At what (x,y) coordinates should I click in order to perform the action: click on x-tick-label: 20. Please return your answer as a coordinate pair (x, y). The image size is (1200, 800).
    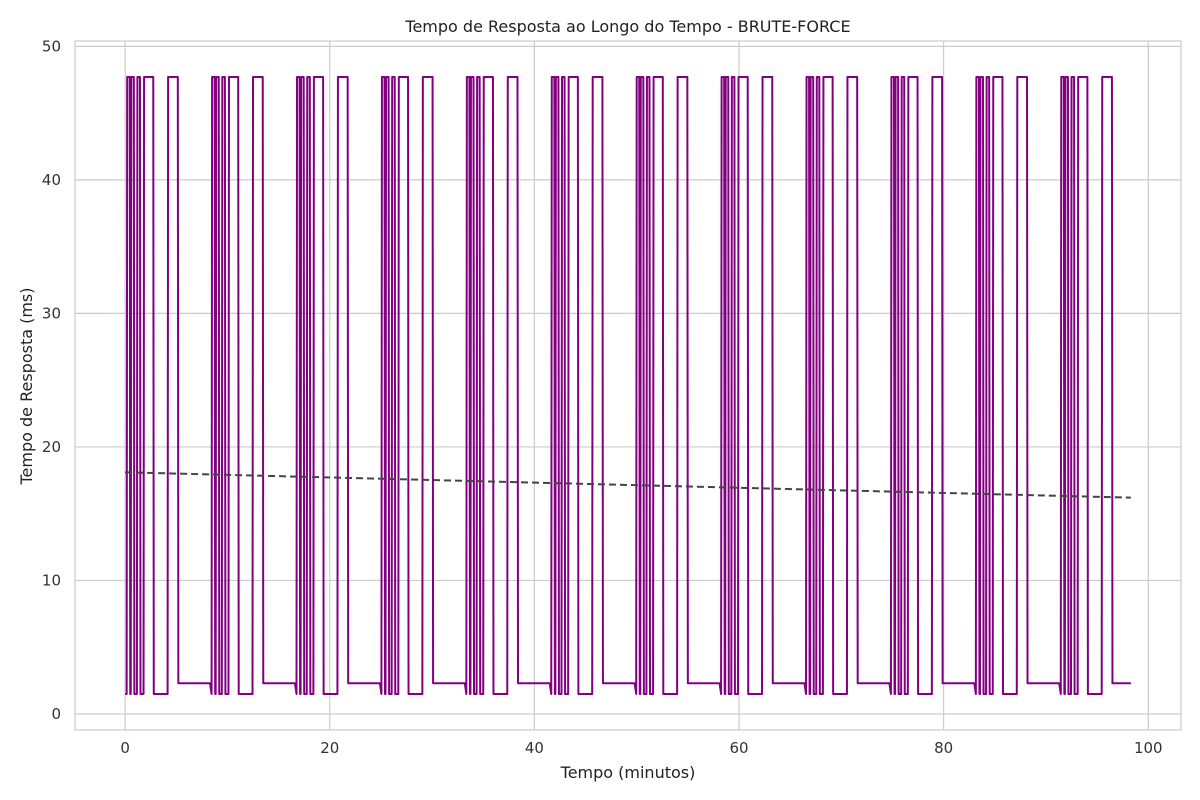
    Looking at the image, I should click on (329, 748).